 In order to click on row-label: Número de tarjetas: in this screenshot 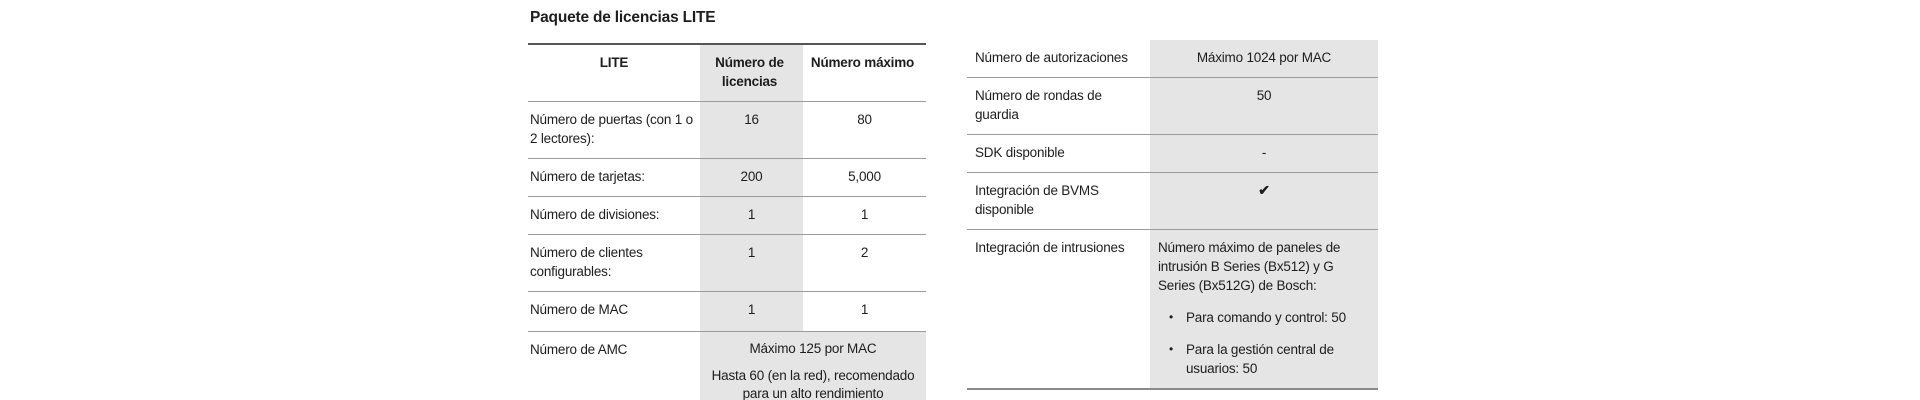, I will do `click(587, 176)`.